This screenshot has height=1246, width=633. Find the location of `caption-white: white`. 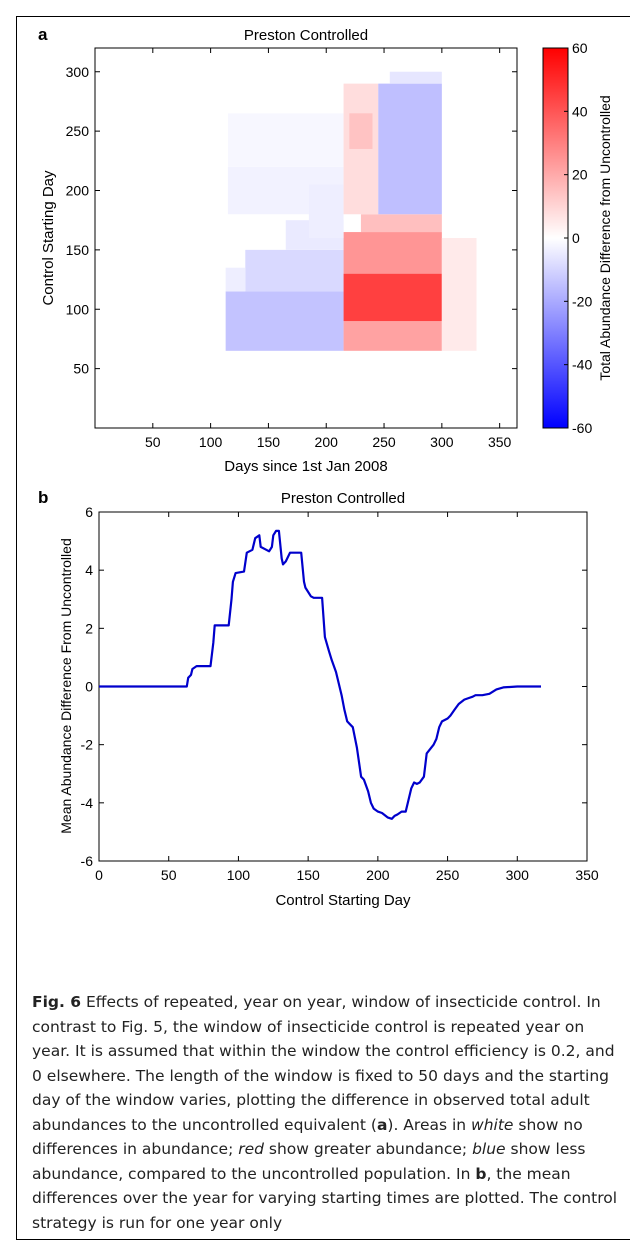

caption-white: white is located at coordinates (492, 1124).